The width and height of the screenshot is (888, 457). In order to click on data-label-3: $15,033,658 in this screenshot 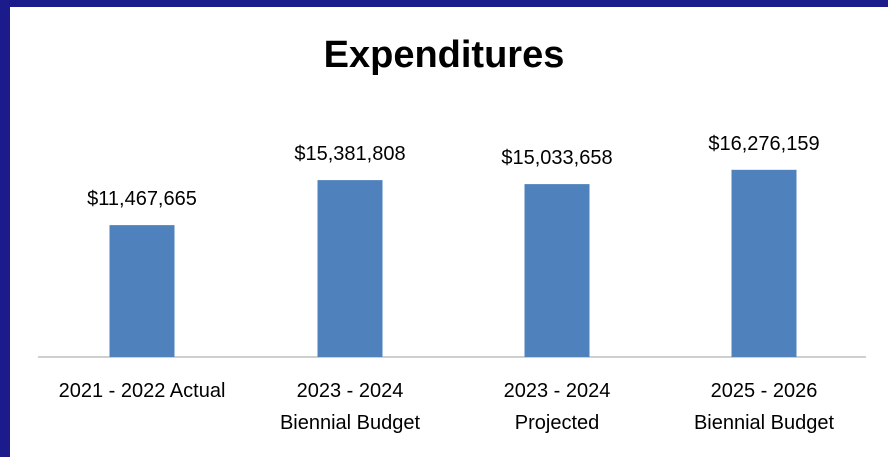, I will do `click(556, 158)`.